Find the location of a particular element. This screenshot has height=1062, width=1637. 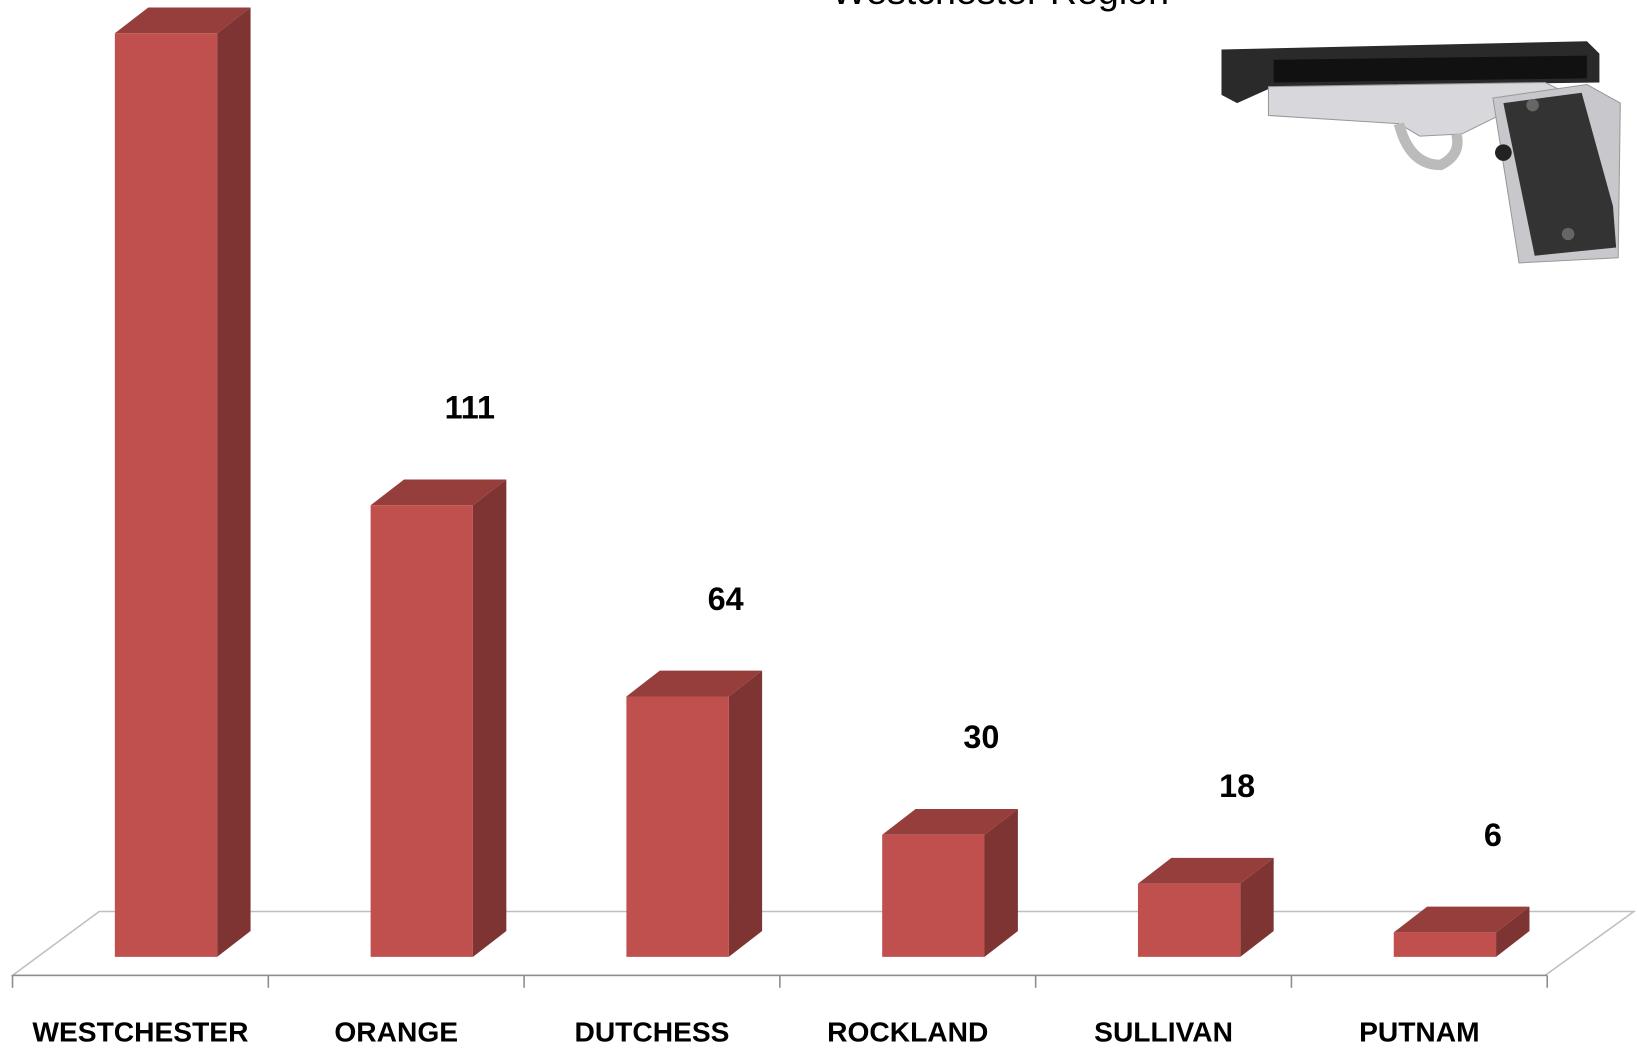

x-tick-label: DUTCHESS is located at coordinates (651, 1032).